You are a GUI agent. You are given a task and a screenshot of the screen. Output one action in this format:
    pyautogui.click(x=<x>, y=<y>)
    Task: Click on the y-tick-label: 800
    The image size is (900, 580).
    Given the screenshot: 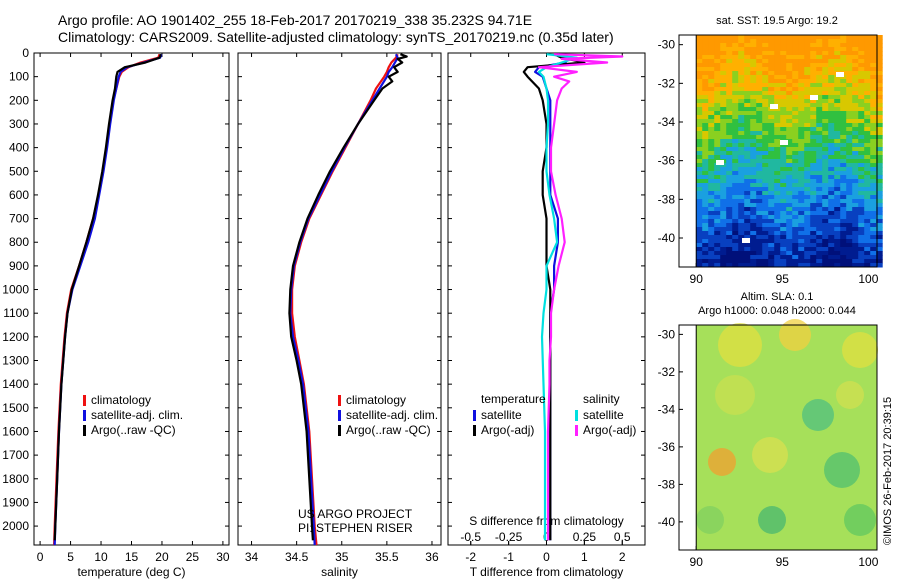 What is the action you would take?
    pyautogui.click(x=19, y=242)
    